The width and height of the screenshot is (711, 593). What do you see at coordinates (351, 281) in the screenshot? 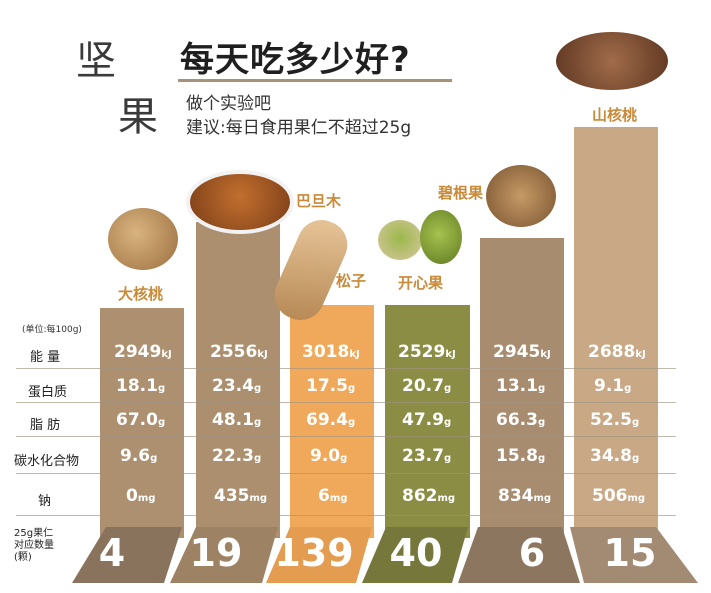
I see `nut-name-pine-nut: 松子` at bounding box center [351, 281].